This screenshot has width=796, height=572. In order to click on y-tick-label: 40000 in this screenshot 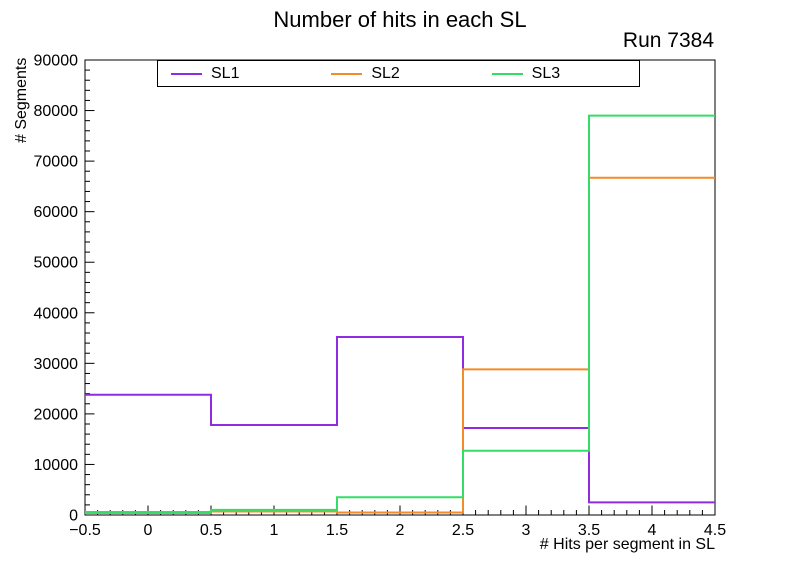, I will do `click(56, 313)`.